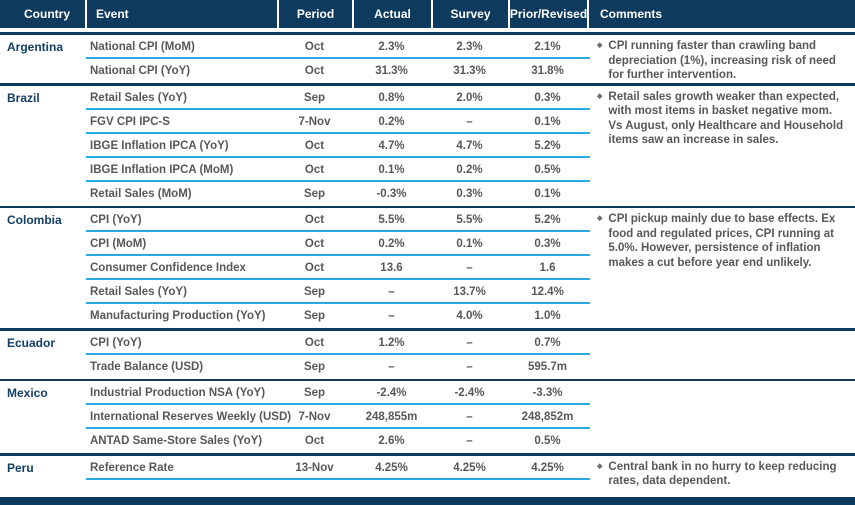 This screenshot has width=855, height=505. I want to click on event-cell: Trade Balance (USD), so click(147, 366).